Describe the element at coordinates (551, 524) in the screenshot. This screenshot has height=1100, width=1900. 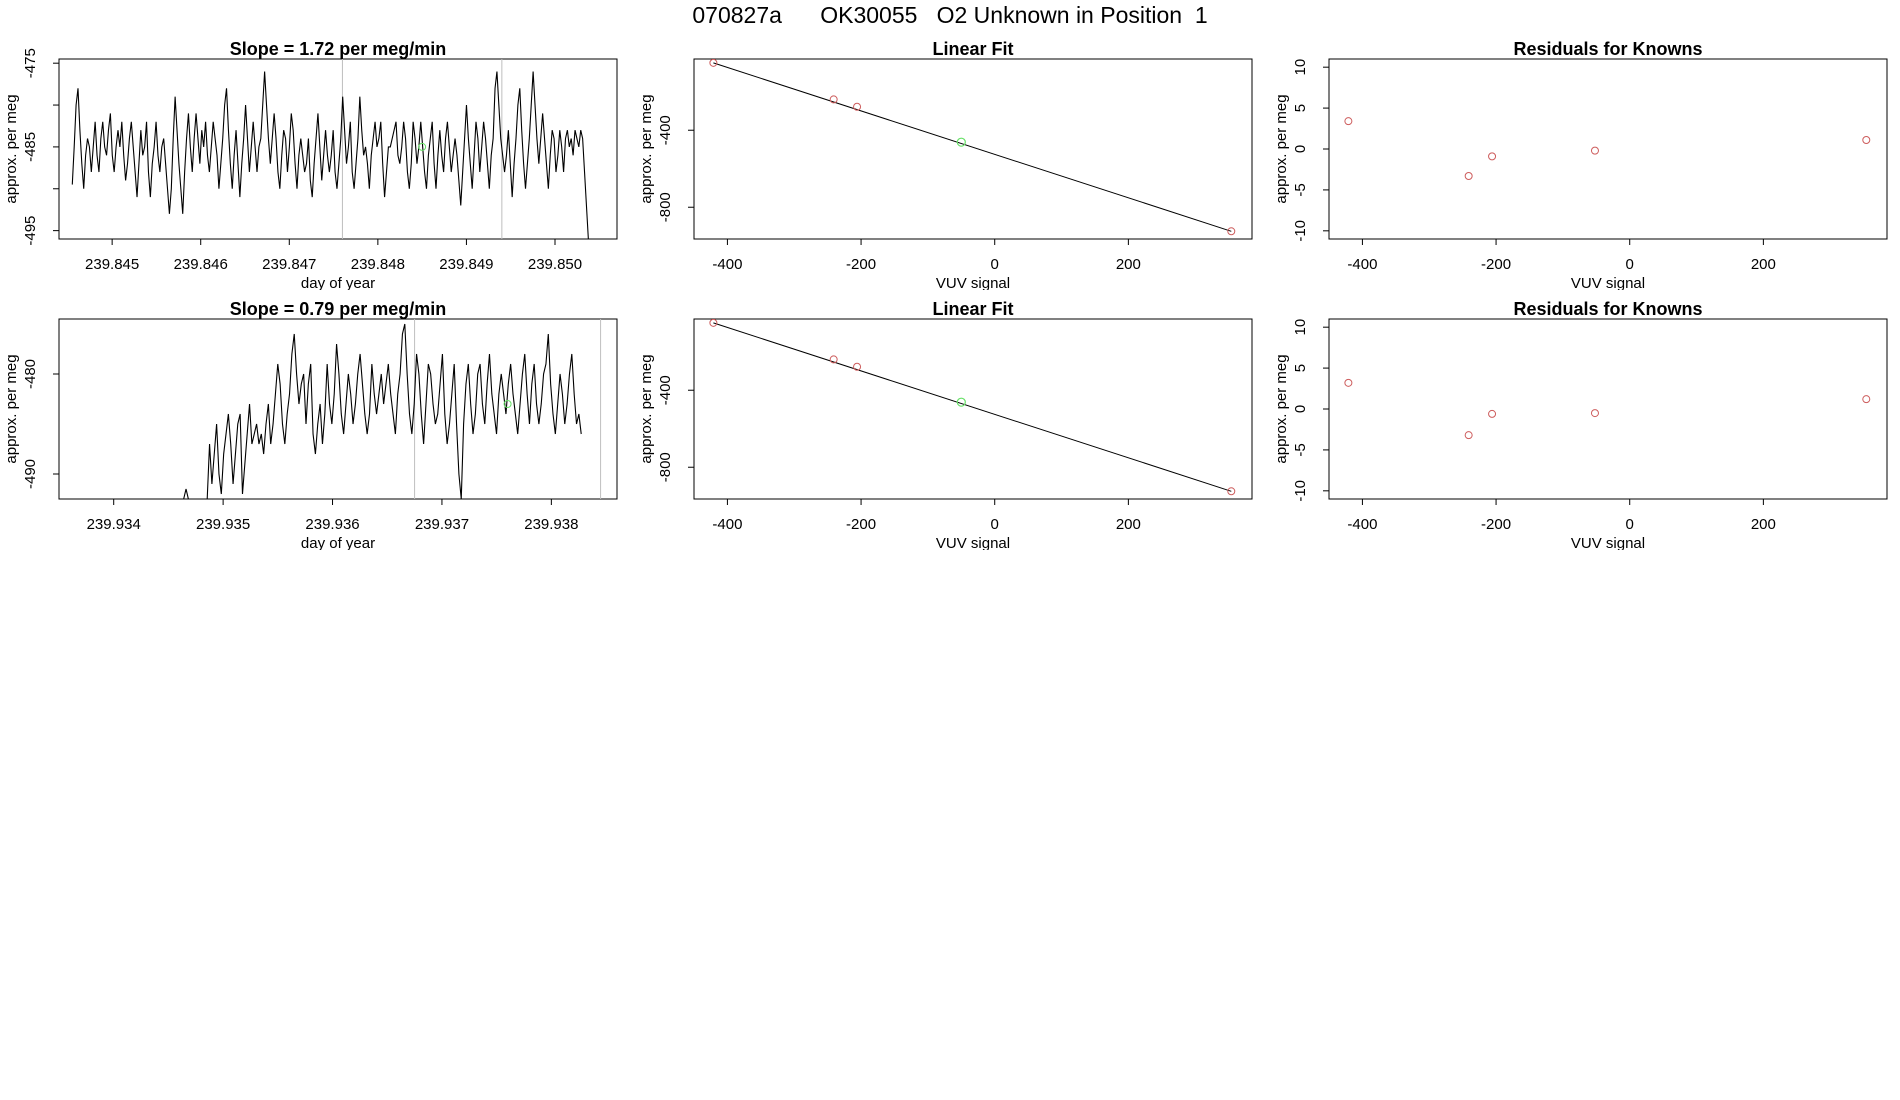
I see `x-tick-label: 239.938` at that location.